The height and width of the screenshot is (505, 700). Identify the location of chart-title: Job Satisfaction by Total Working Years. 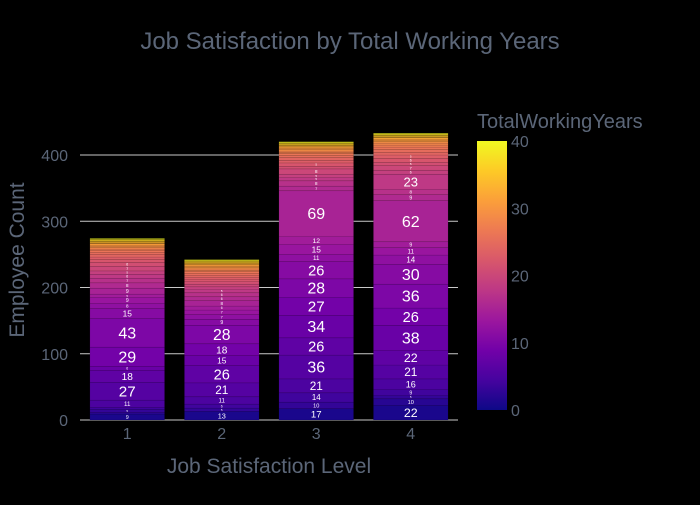
(349, 41).